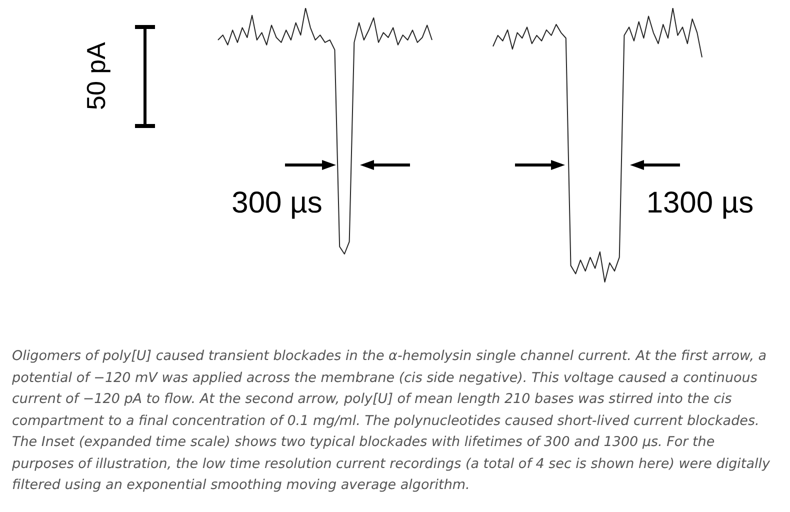  I want to click on annotation: 300 µs, so click(277, 203).